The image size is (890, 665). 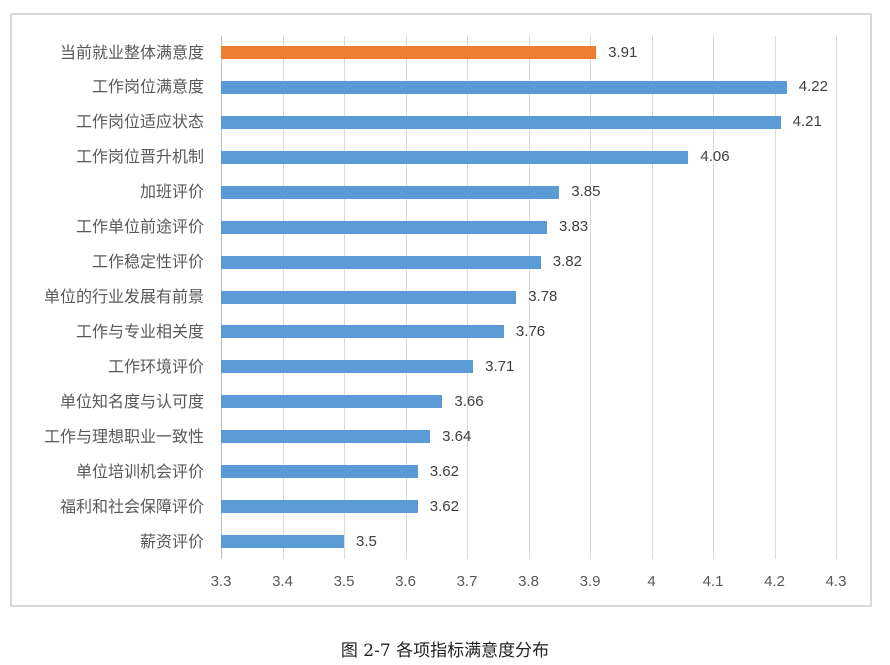 What do you see at coordinates (567, 262) in the screenshot?
I see `data-label: 3.82` at bounding box center [567, 262].